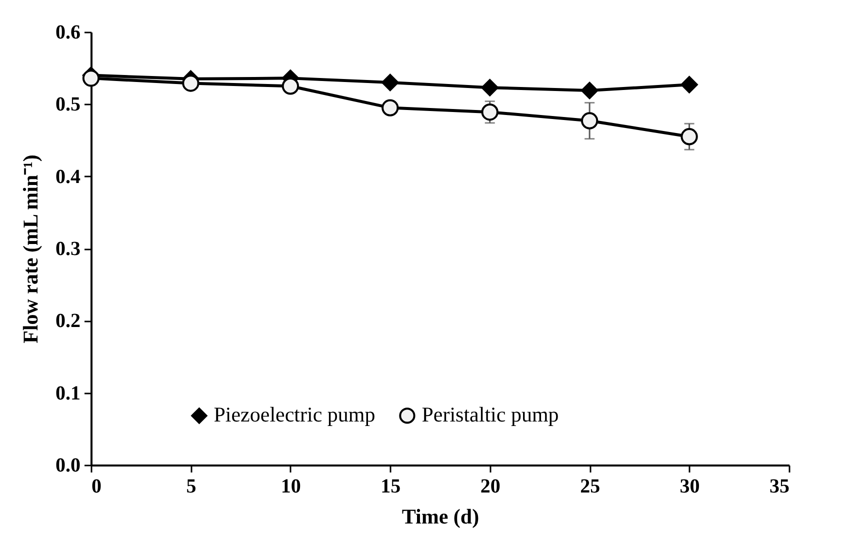 This screenshot has height=537, width=865. Describe the element at coordinates (68, 321) in the screenshot. I see `y-tick-label: 0.2` at that location.